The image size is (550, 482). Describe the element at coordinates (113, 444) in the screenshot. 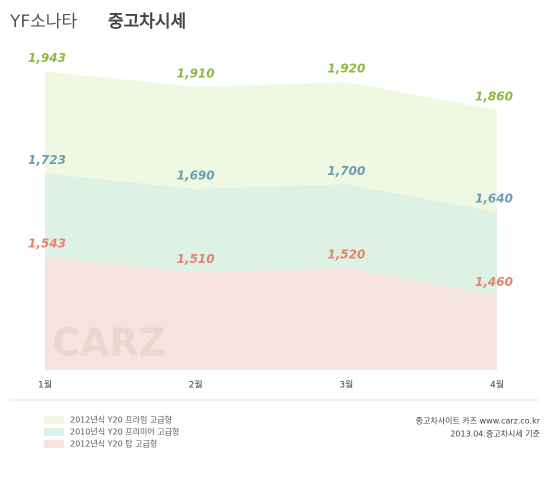

I see `legend-label: 2012년식 Y20 탑 고급형` at that location.